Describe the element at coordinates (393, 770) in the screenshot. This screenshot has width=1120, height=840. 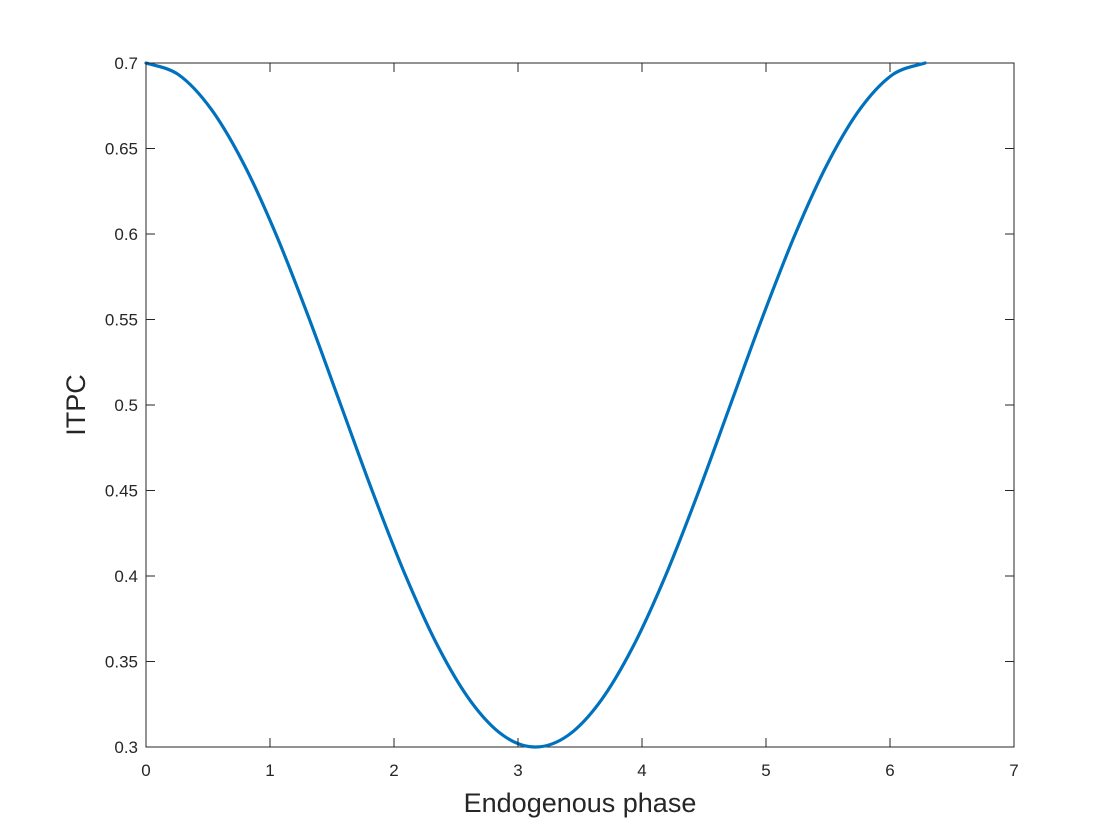
I see `x-tick-label: 2` at that location.